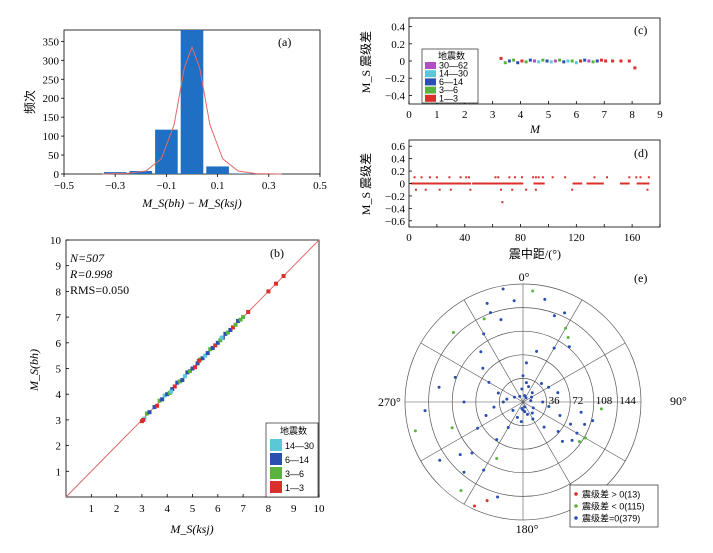 The height and width of the screenshot is (553, 713). I want to click on panel-d-ytick-6: −0.6, so click(395, 222).